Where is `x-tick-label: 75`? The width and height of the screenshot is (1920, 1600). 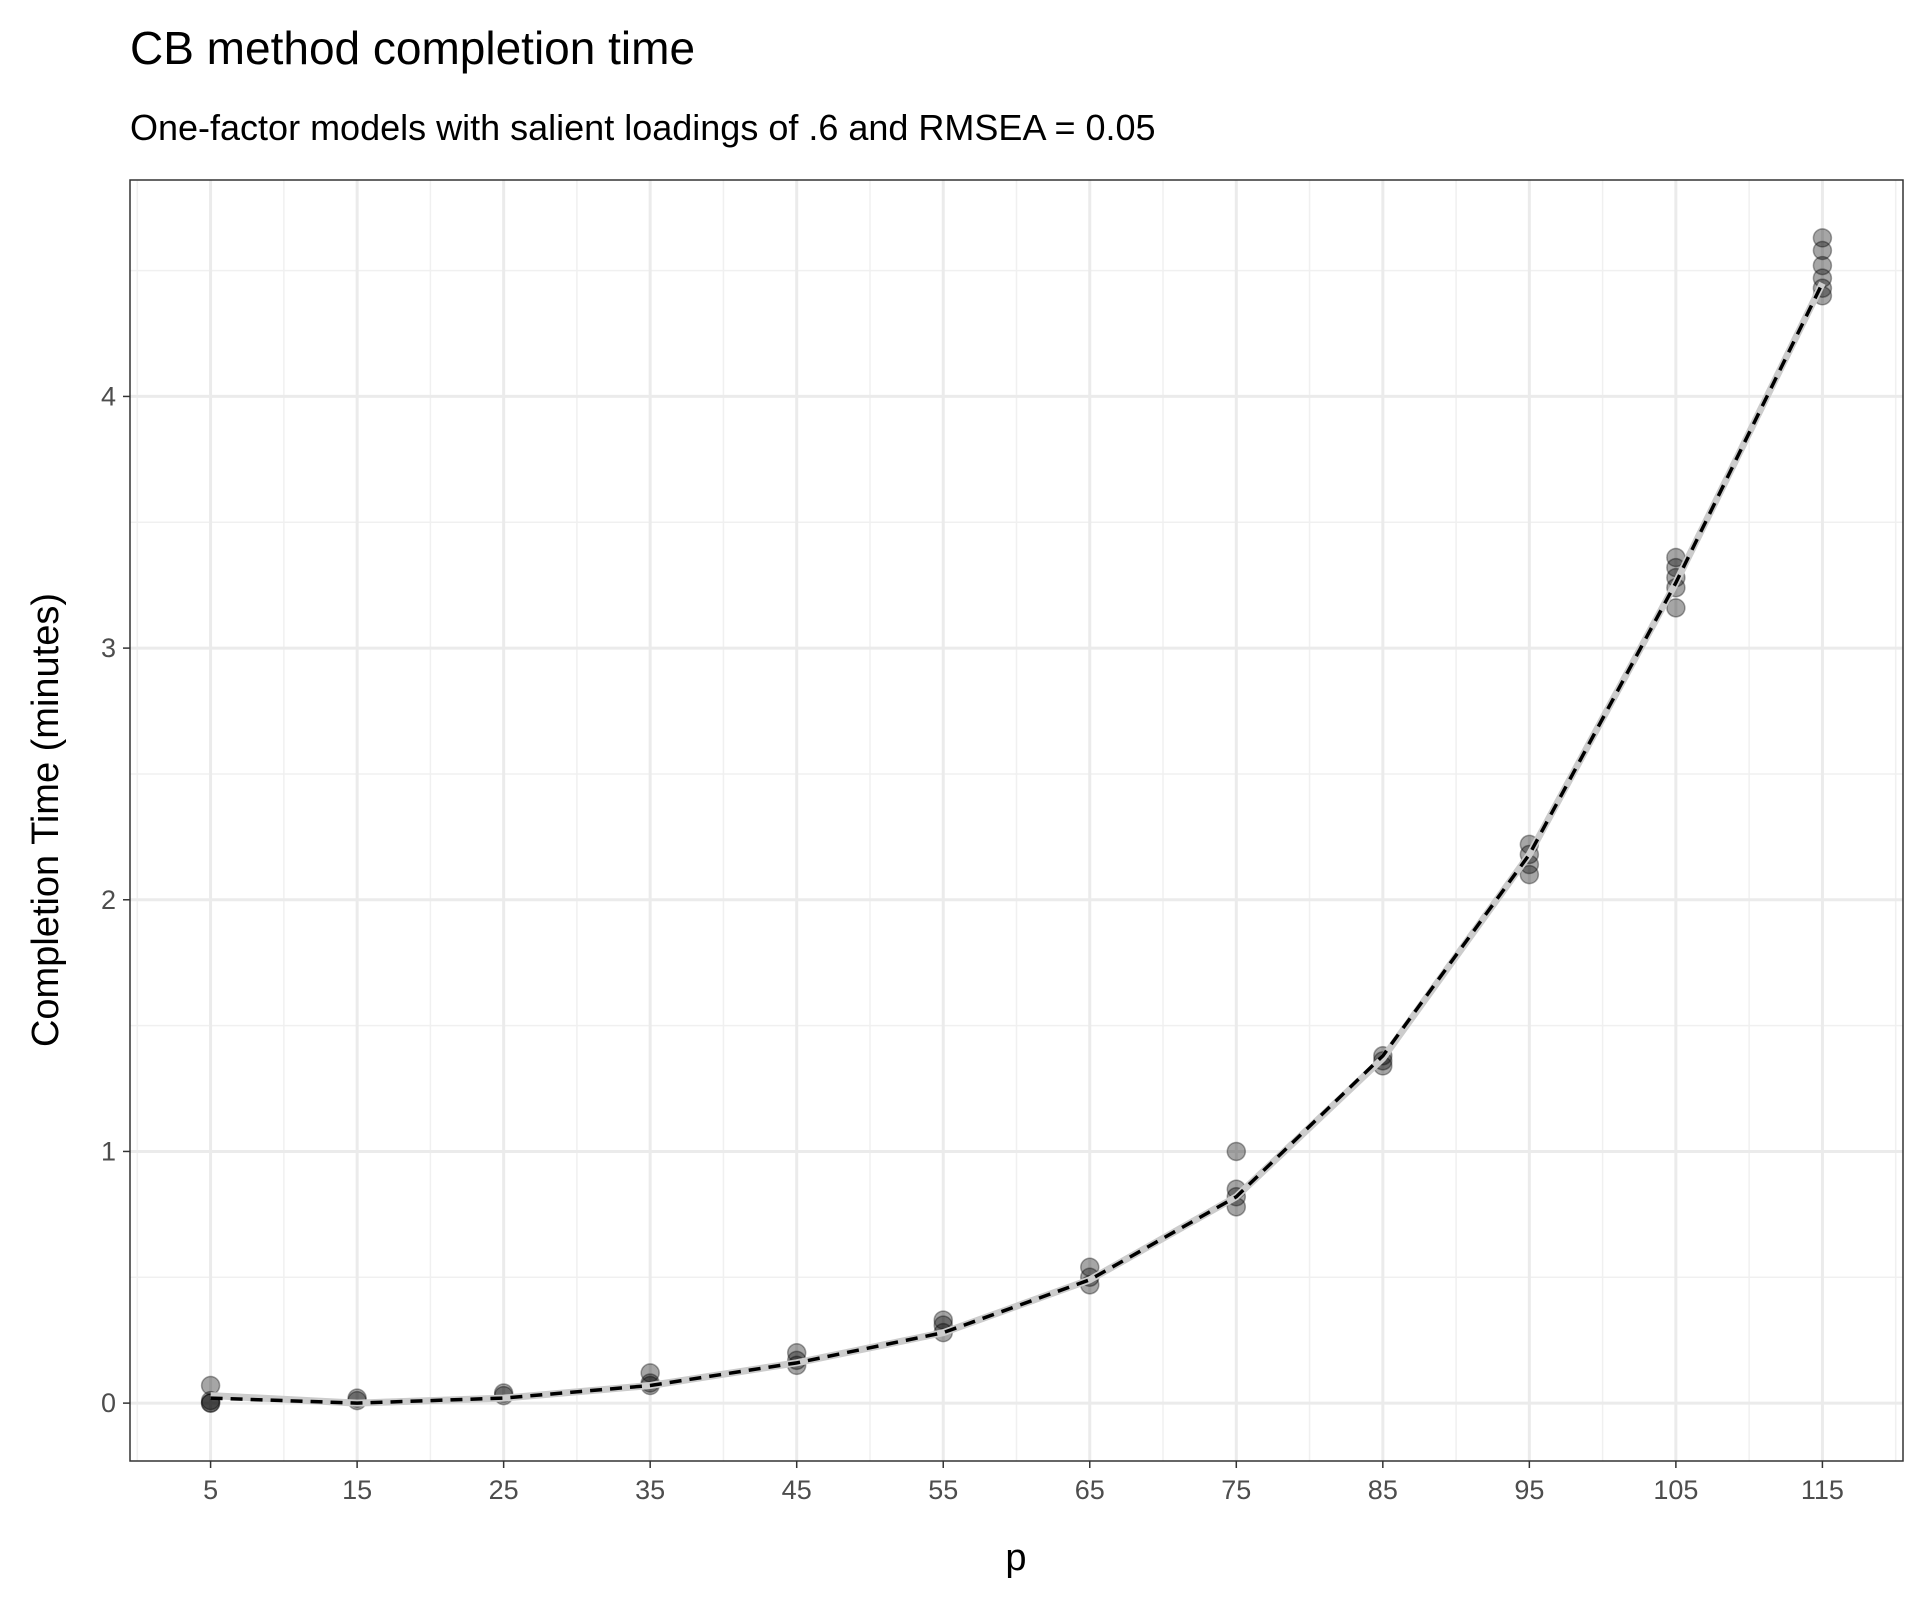 x-tick-label: 75 is located at coordinates (1236, 1490).